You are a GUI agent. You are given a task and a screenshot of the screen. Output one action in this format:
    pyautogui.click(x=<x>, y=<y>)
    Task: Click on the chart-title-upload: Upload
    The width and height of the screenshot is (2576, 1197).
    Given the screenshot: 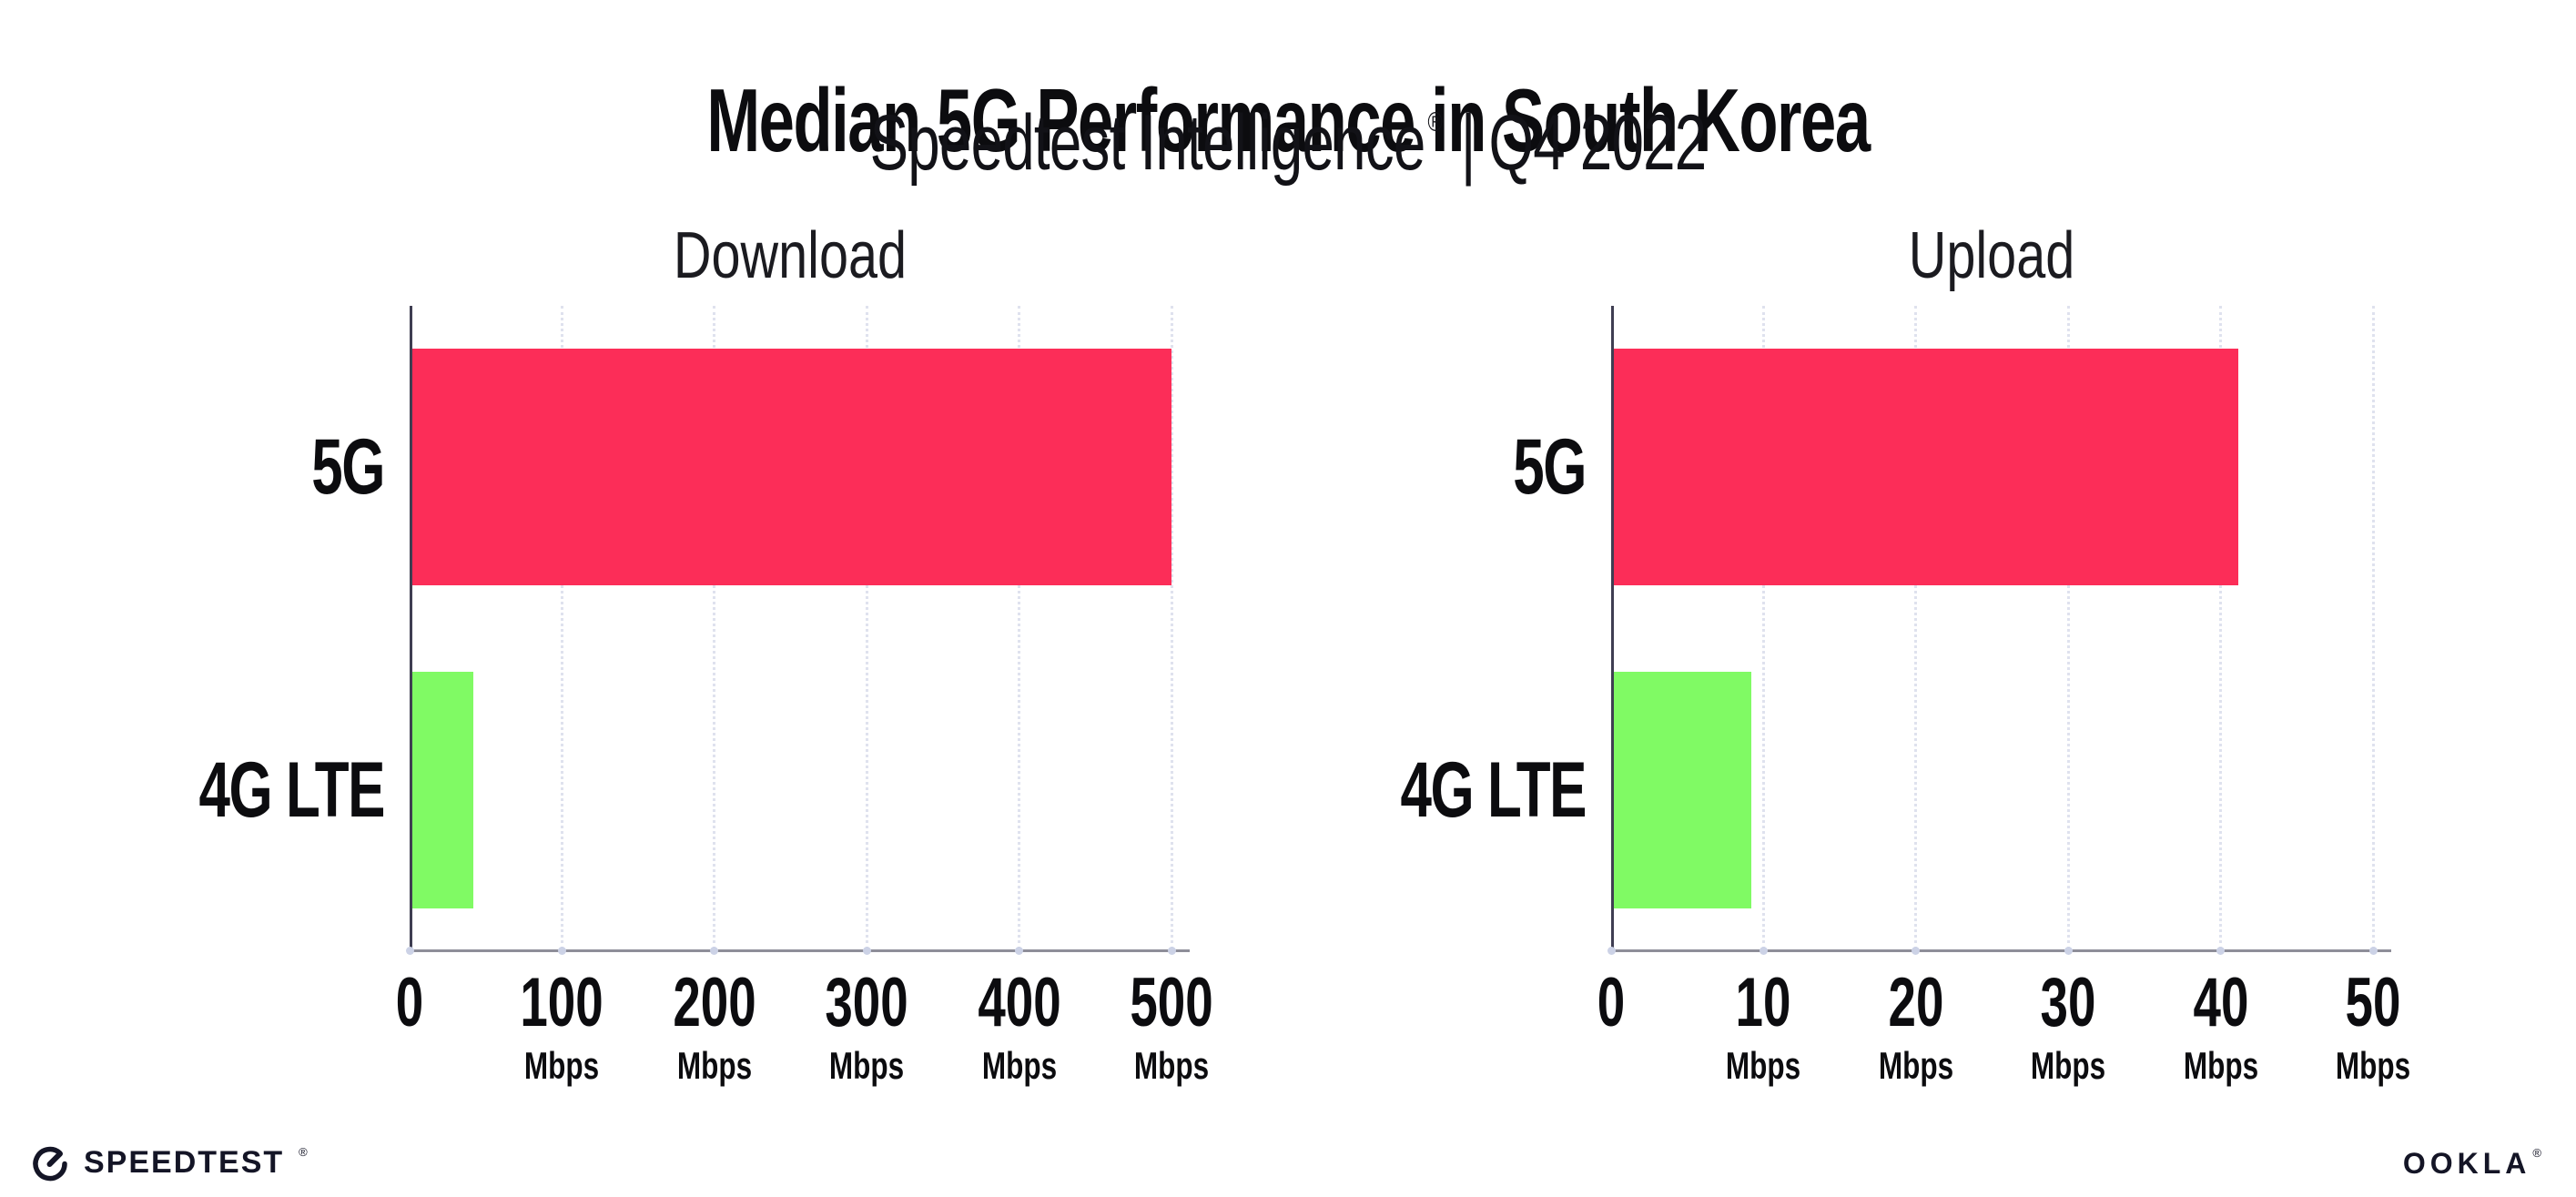 What is the action you would take?
    pyautogui.click(x=1991, y=255)
    